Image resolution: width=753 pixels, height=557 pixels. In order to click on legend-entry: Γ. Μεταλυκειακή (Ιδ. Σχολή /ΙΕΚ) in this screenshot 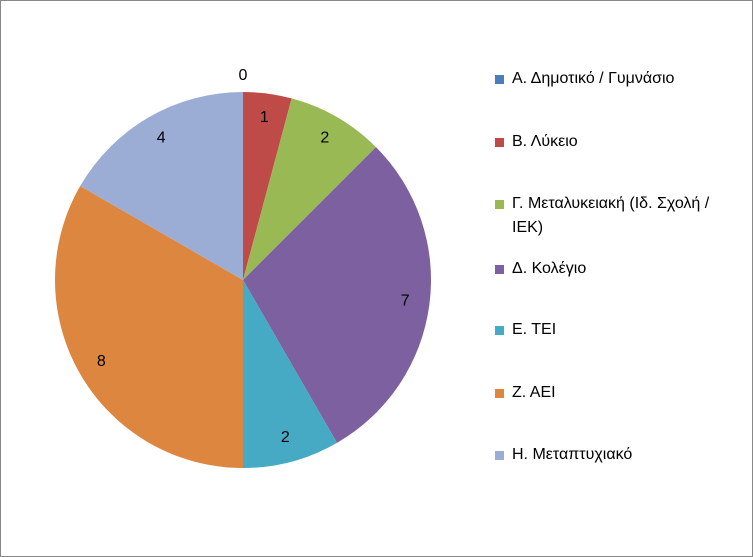, I will do `click(610, 216)`.